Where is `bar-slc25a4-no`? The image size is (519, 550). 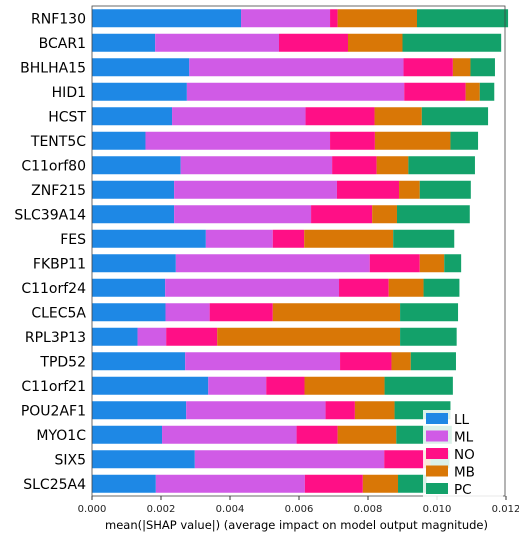
bar-slc25a4-no is located at coordinates (333, 483).